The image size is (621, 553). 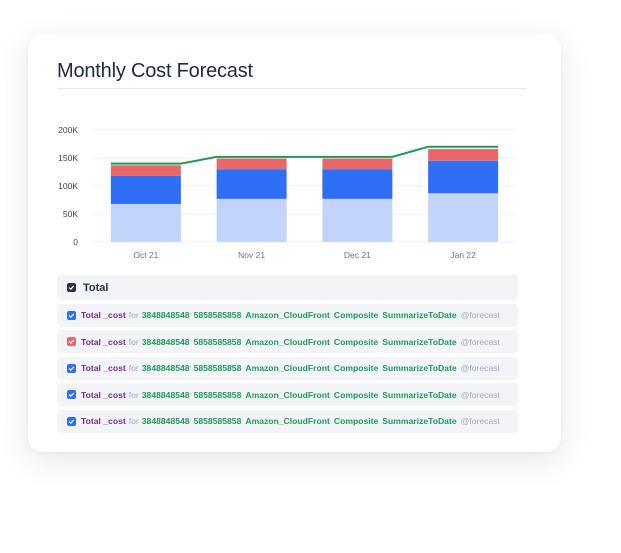 I want to click on legend-total-row: Total, so click(x=287, y=287).